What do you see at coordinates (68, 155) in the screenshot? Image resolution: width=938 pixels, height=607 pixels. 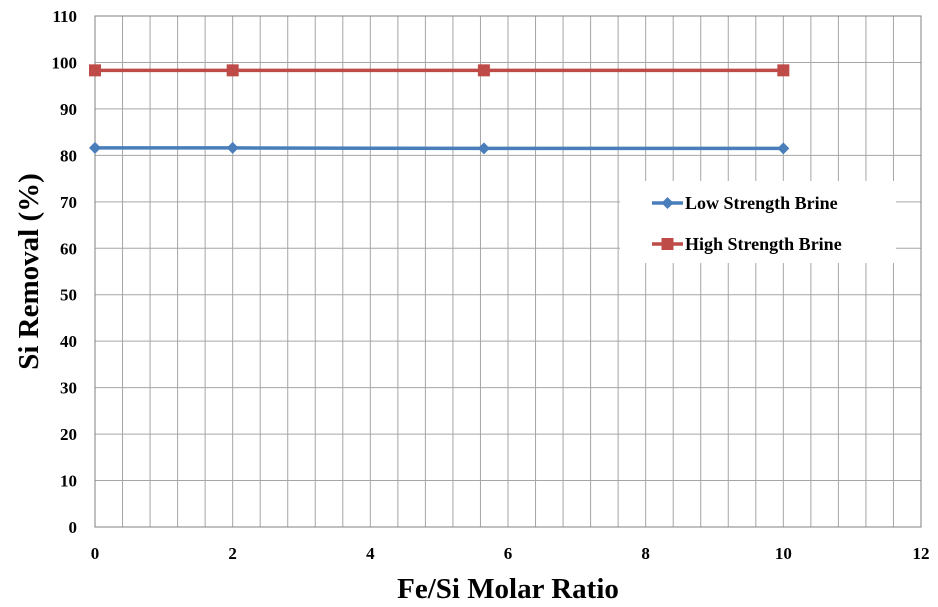 I see `y-tick-label: 80` at bounding box center [68, 155].